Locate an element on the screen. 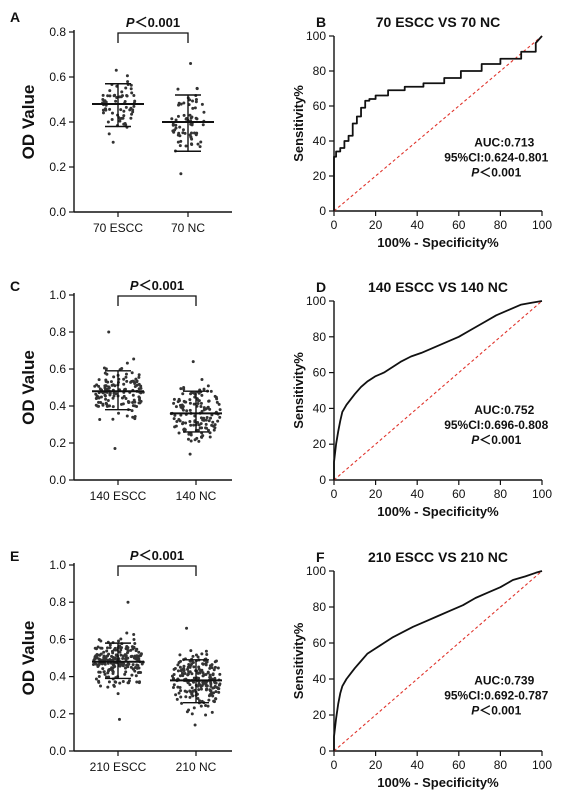  x-tick-label: 20 is located at coordinates (376, 494).